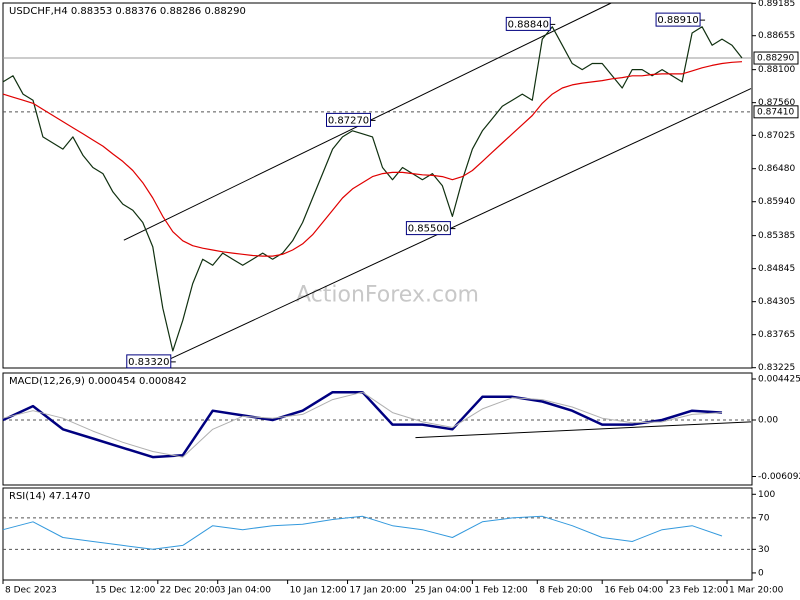 The image size is (800, 600). Describe the element at coordinates (768, 421) in the screenshot. I see `y-tick-label: 0.00` at that location.